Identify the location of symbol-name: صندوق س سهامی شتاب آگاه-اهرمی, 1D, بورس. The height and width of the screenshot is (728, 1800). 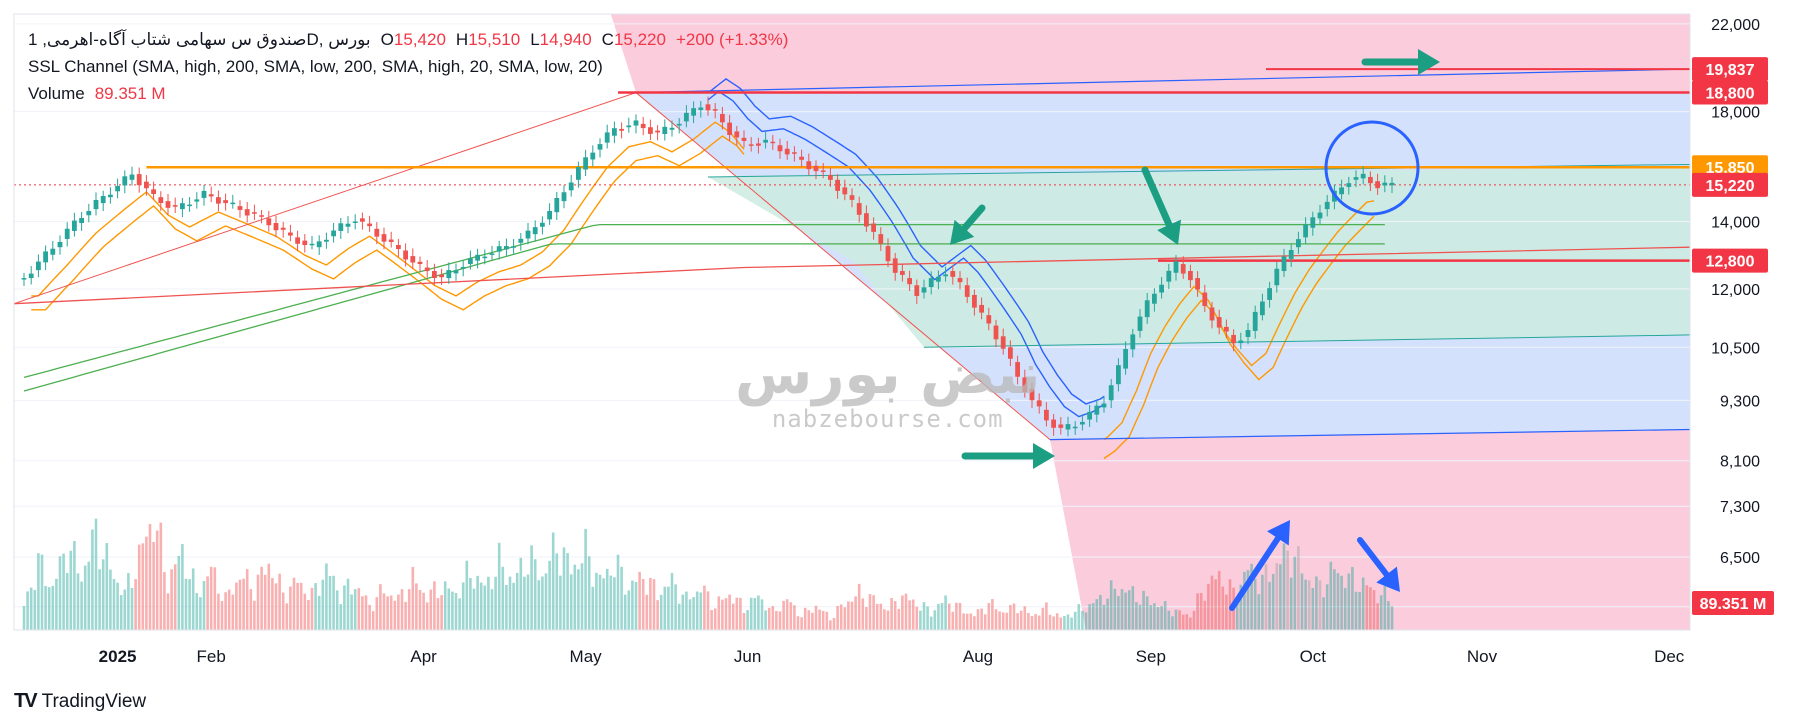
(199, 39).